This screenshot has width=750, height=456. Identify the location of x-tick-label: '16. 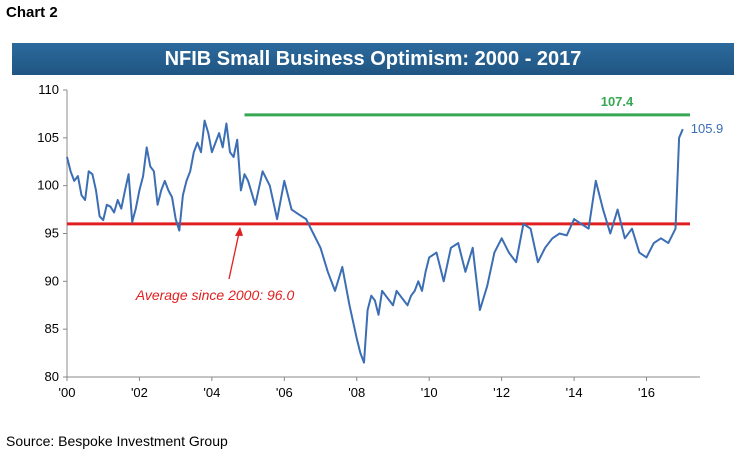
(646, 392).